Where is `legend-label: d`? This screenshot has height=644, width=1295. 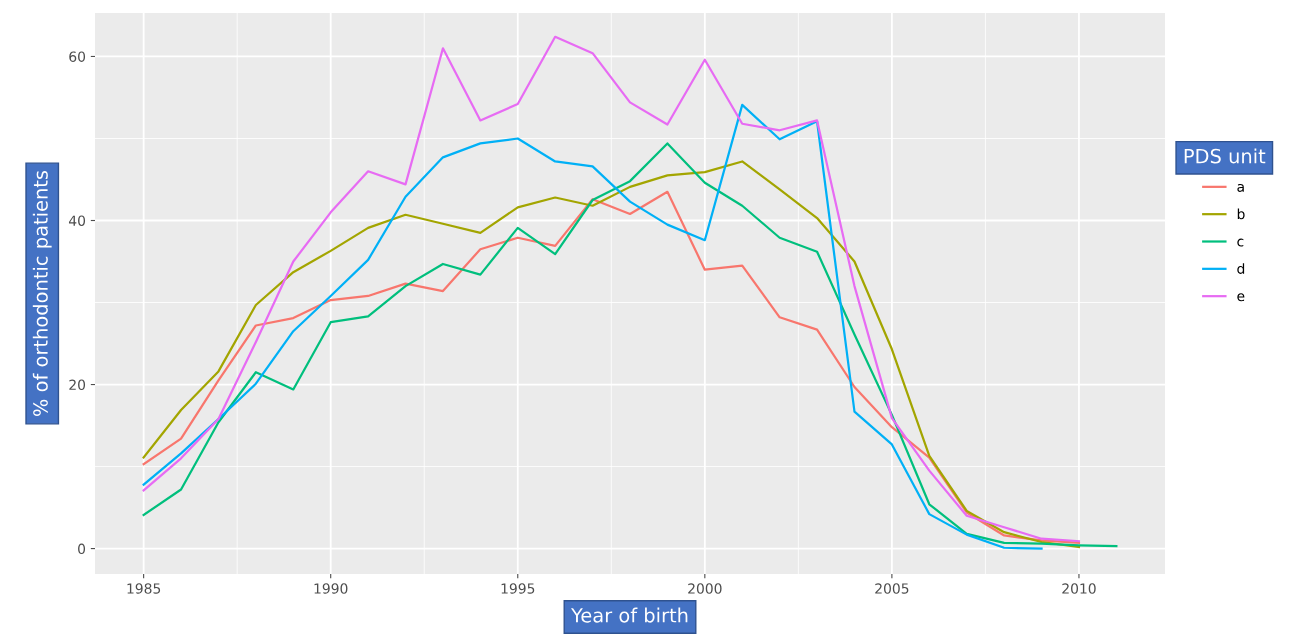
legend-label: d is located at coordinates (1241, 268).